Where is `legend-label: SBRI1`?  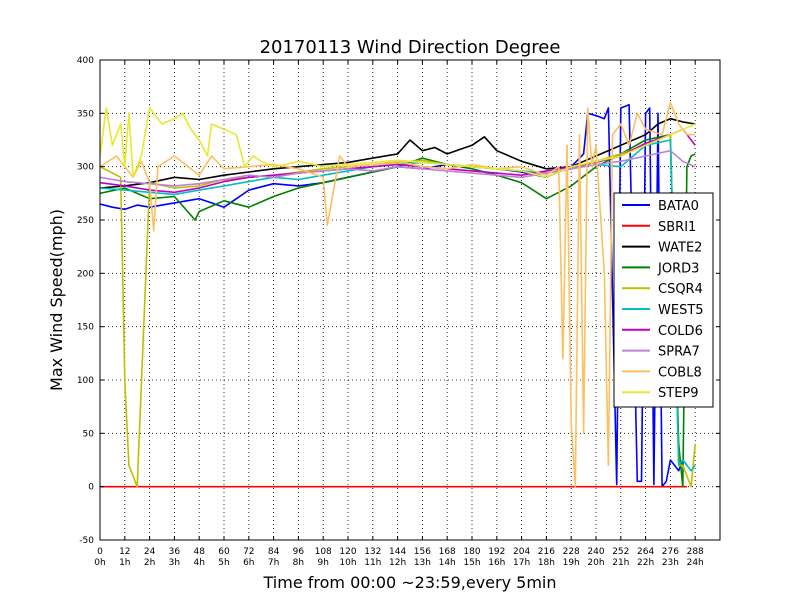
legend-label: SBRI1 is located at coordinates (677, 227).